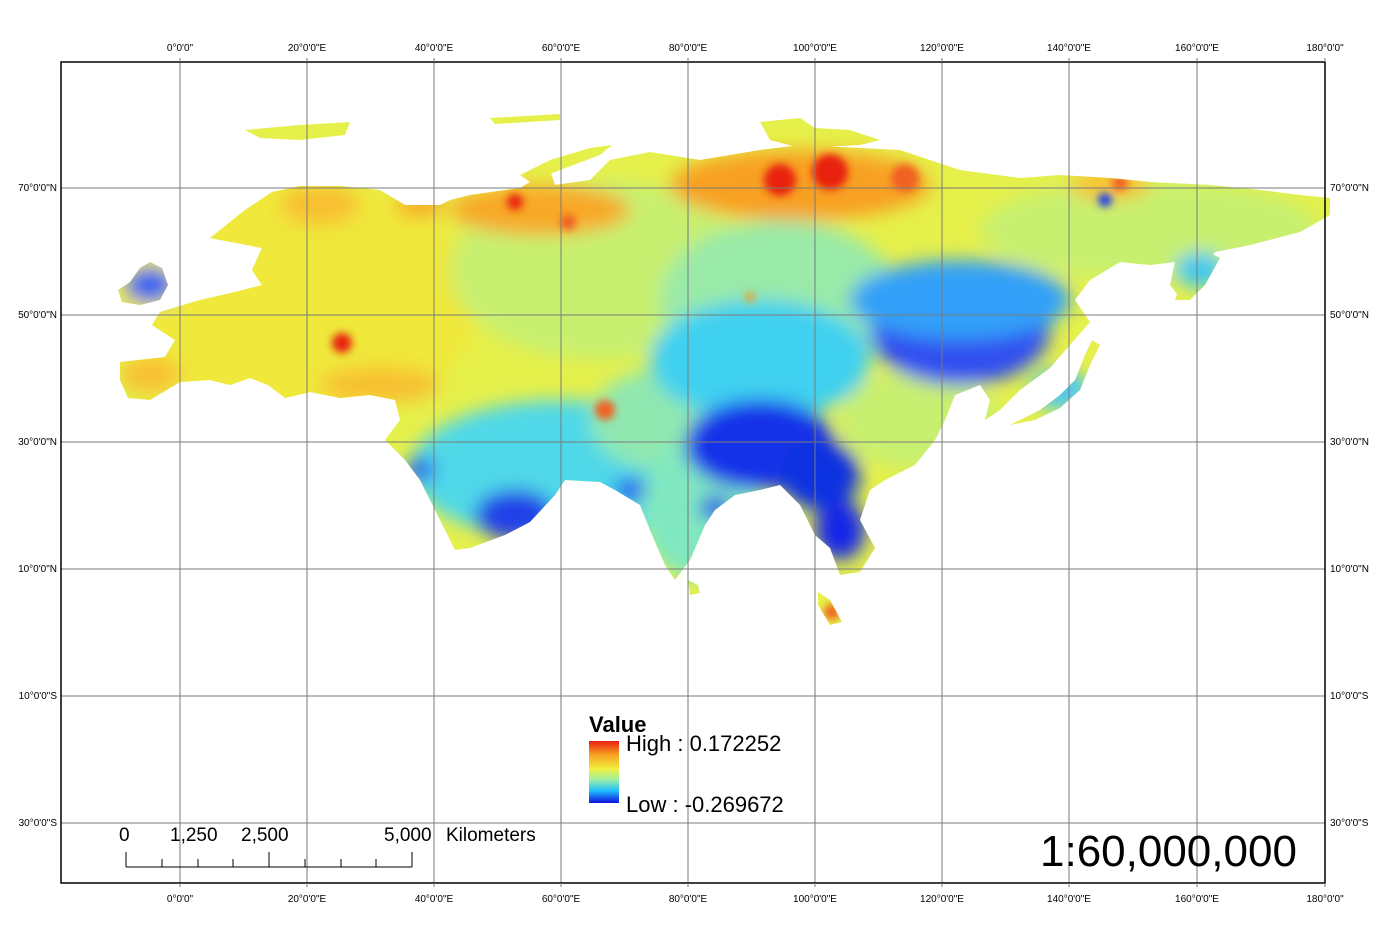 This screenshot has height=945, width=1386. Describe the element at coordinates (1069, 899) in the screenshot. I see `longitude-label-bottom: 140°0'0"E` at that location.